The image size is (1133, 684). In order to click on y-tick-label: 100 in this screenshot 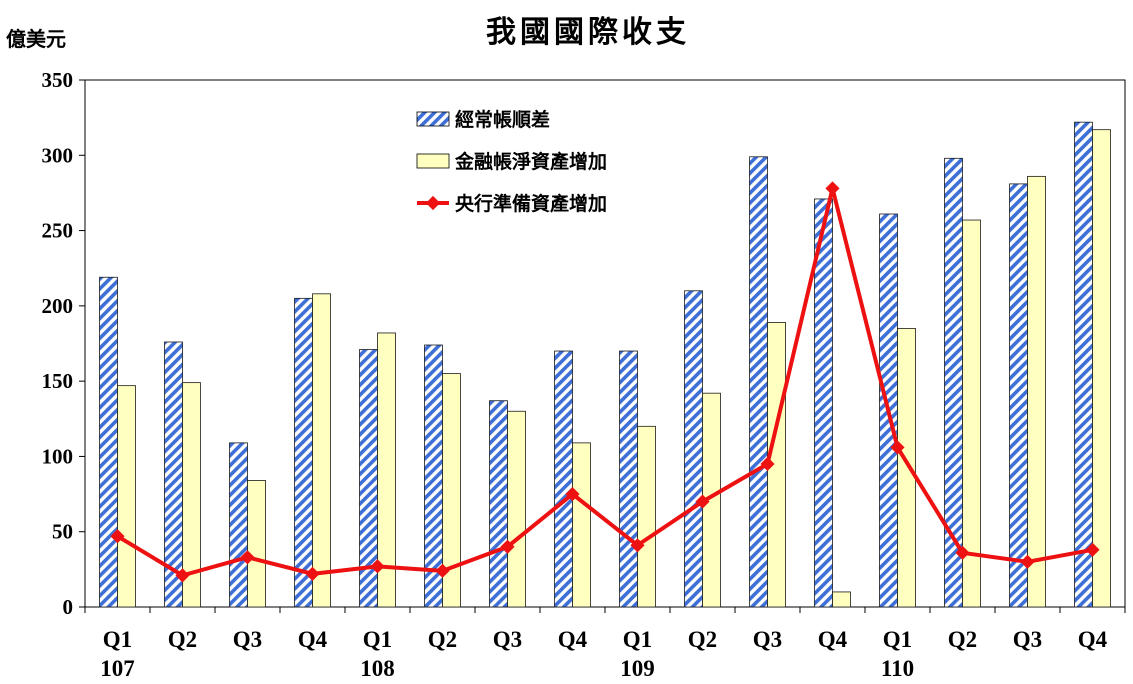, I will do `click(58, 456)`.